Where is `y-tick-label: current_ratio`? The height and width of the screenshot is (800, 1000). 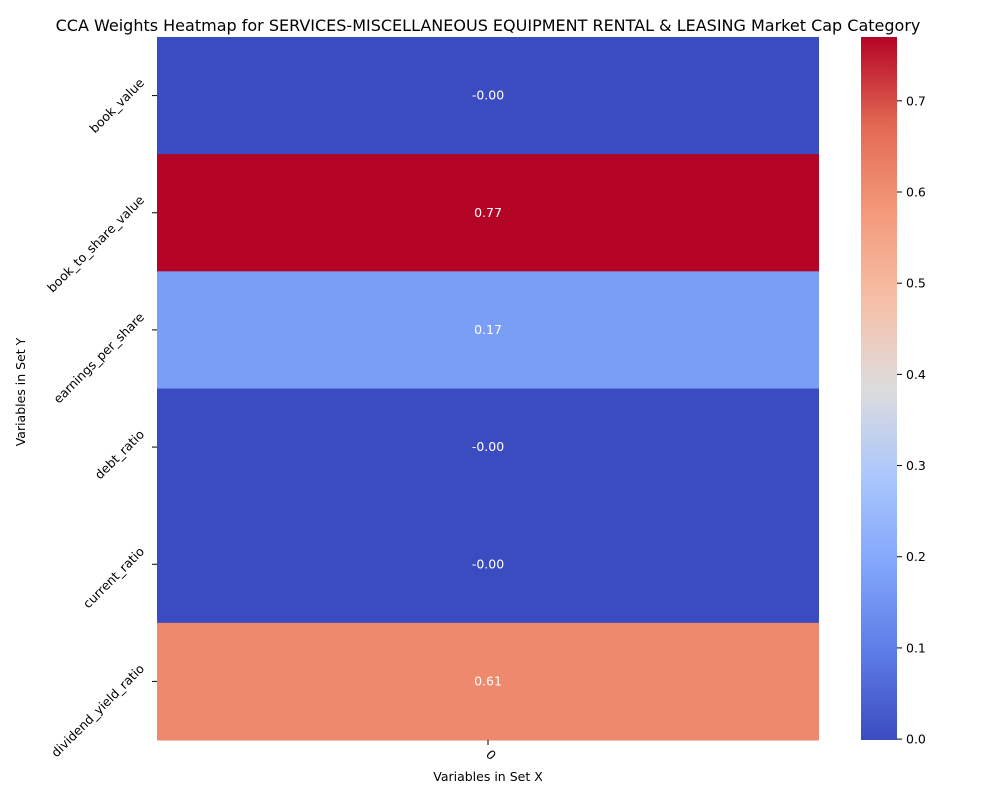
y-tick-label: current_ratio is located at coordinates (113, 577).